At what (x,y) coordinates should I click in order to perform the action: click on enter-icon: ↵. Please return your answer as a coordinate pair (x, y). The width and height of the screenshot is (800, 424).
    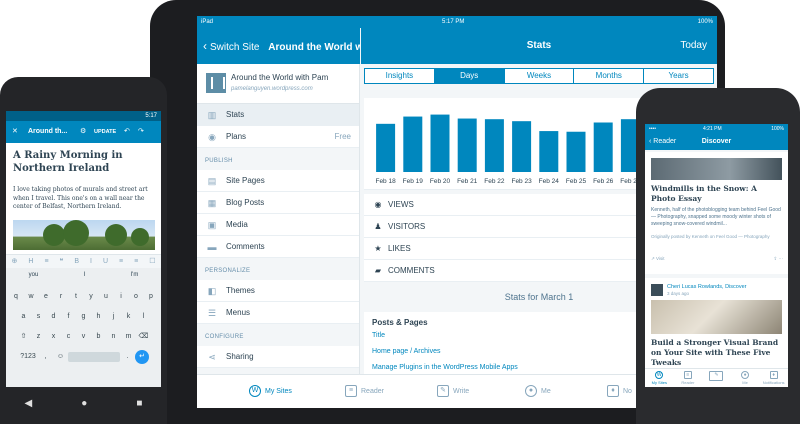
    Looking at the image, I should click on (142, 357).